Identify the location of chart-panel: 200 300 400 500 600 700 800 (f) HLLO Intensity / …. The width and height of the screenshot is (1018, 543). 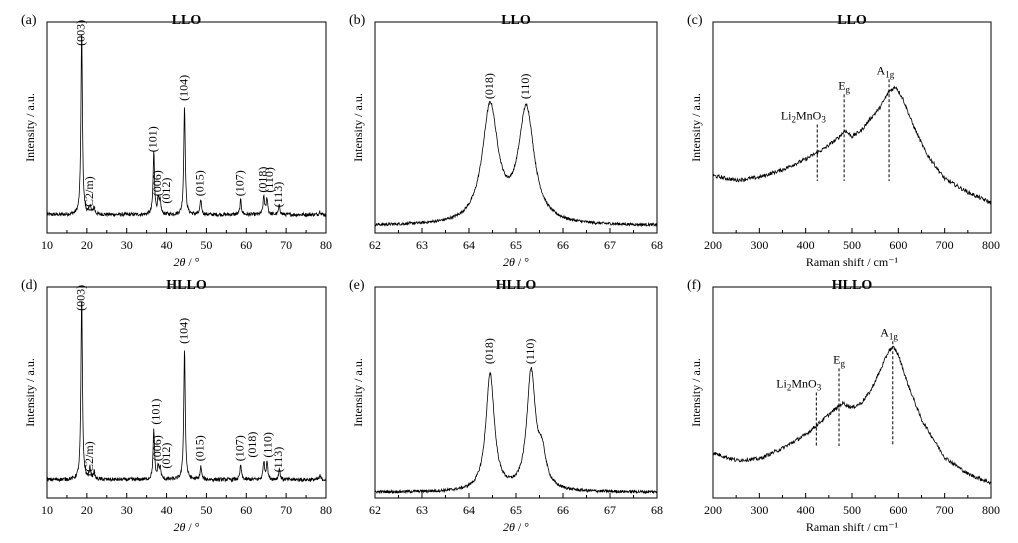
(843, 406).